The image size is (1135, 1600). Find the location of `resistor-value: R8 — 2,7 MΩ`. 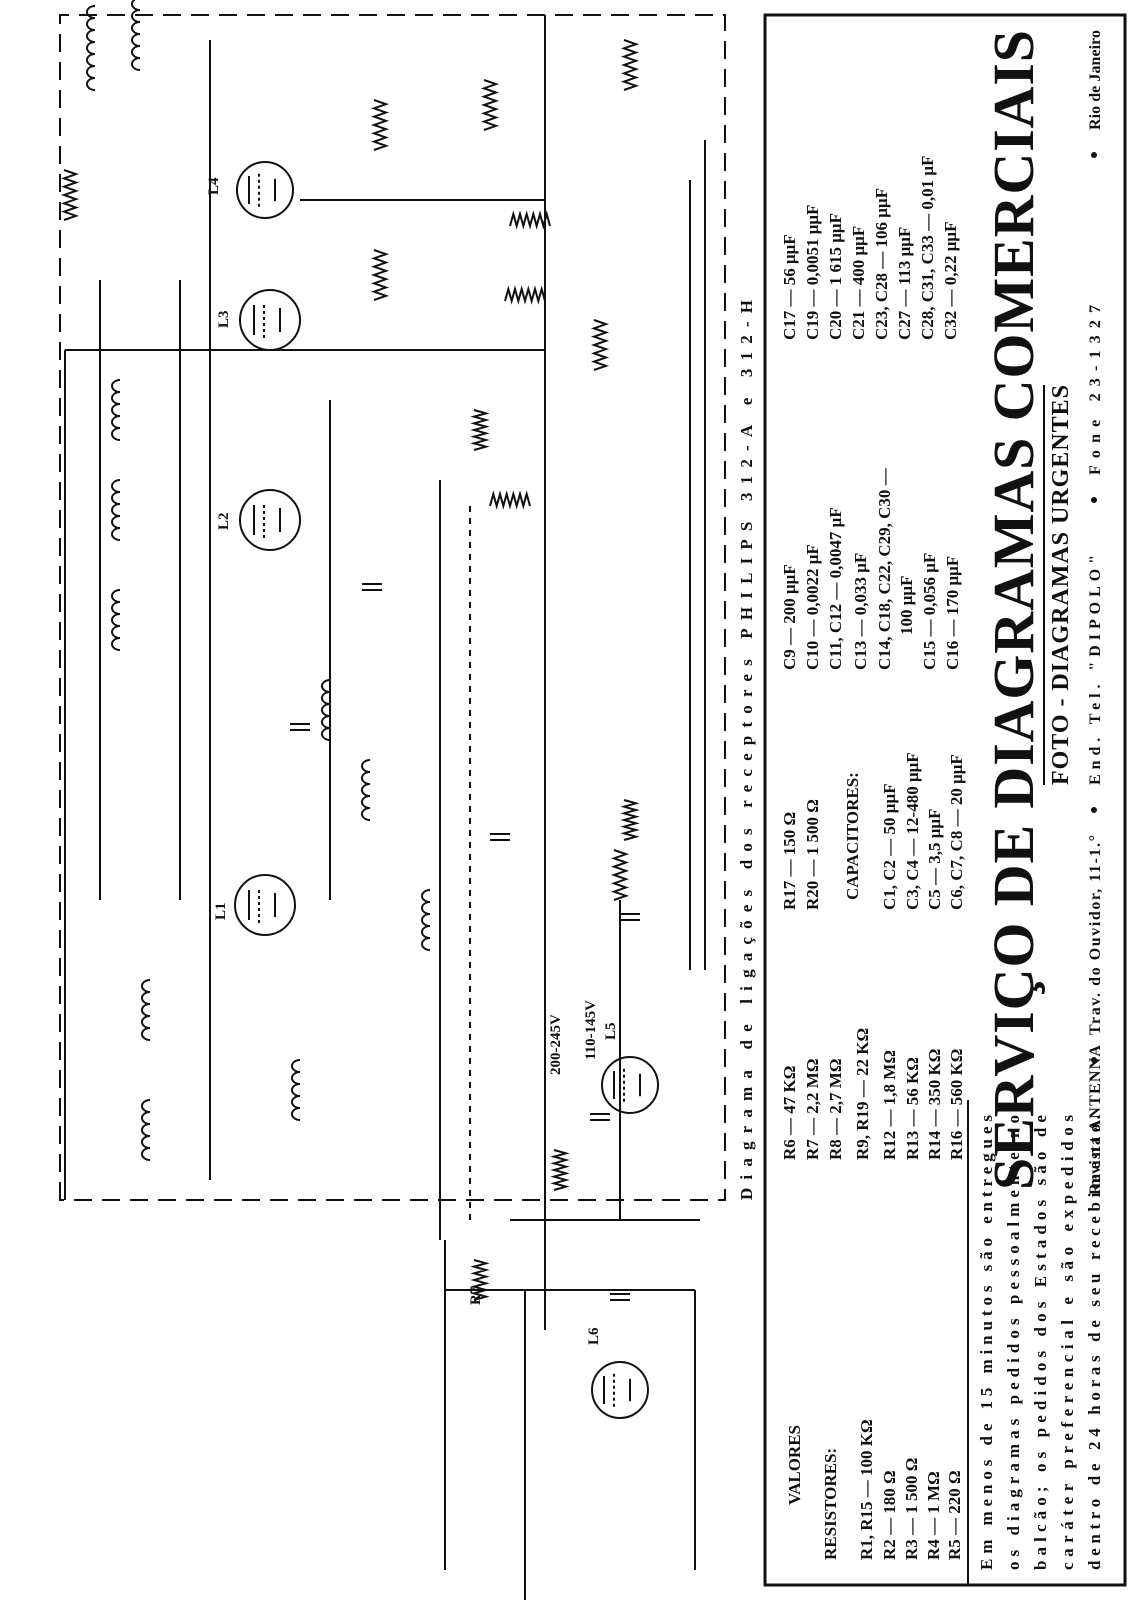

resistor-value: R8 — 2,7 MΩ is located at coordinates (835, 1109).